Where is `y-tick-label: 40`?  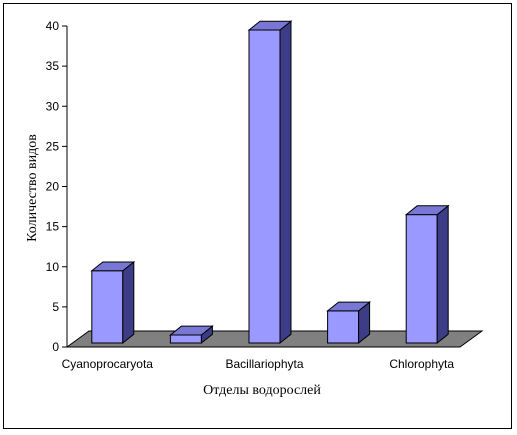 y-tick-label: 40 is located at coordinates (53, 26).